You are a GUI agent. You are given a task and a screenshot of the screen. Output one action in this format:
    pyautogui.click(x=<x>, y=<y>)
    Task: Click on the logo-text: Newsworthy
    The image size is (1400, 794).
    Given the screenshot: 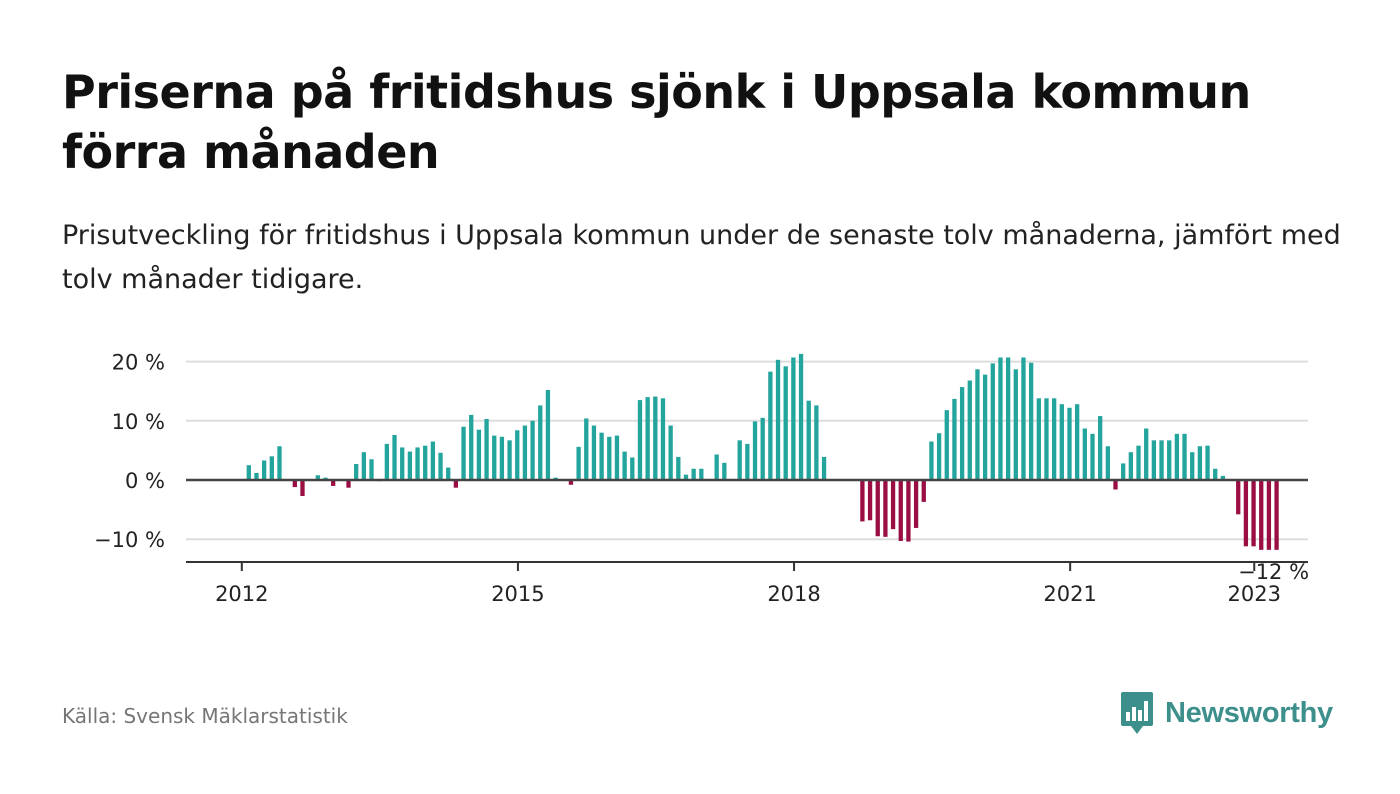 What is the action you would take?
    pyautogui.click(x=1249, y=712)
    